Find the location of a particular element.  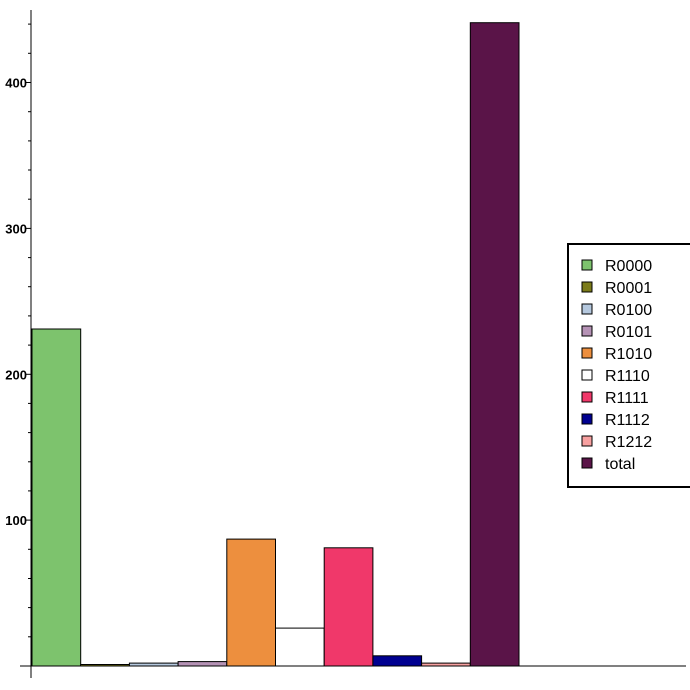

legend-swatch-r1110 is located at coordinates (587, 375).